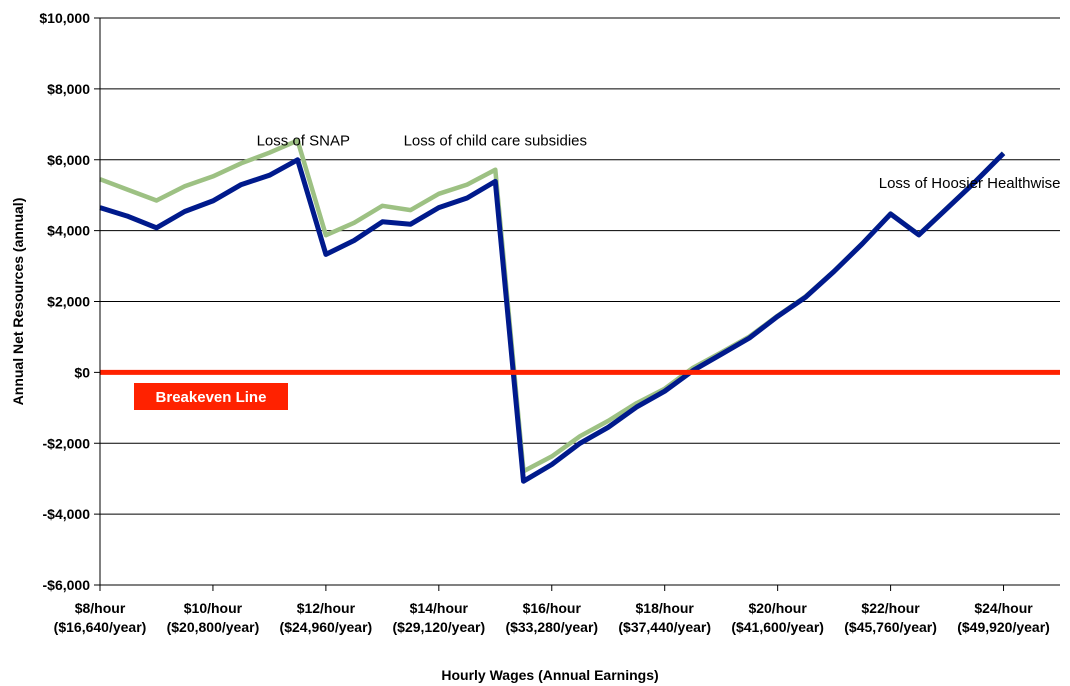 The height and width of the screenshot is (686, 1070). I want to click on x-tick-sublabel: ($37,440/year), so click(664, 627).